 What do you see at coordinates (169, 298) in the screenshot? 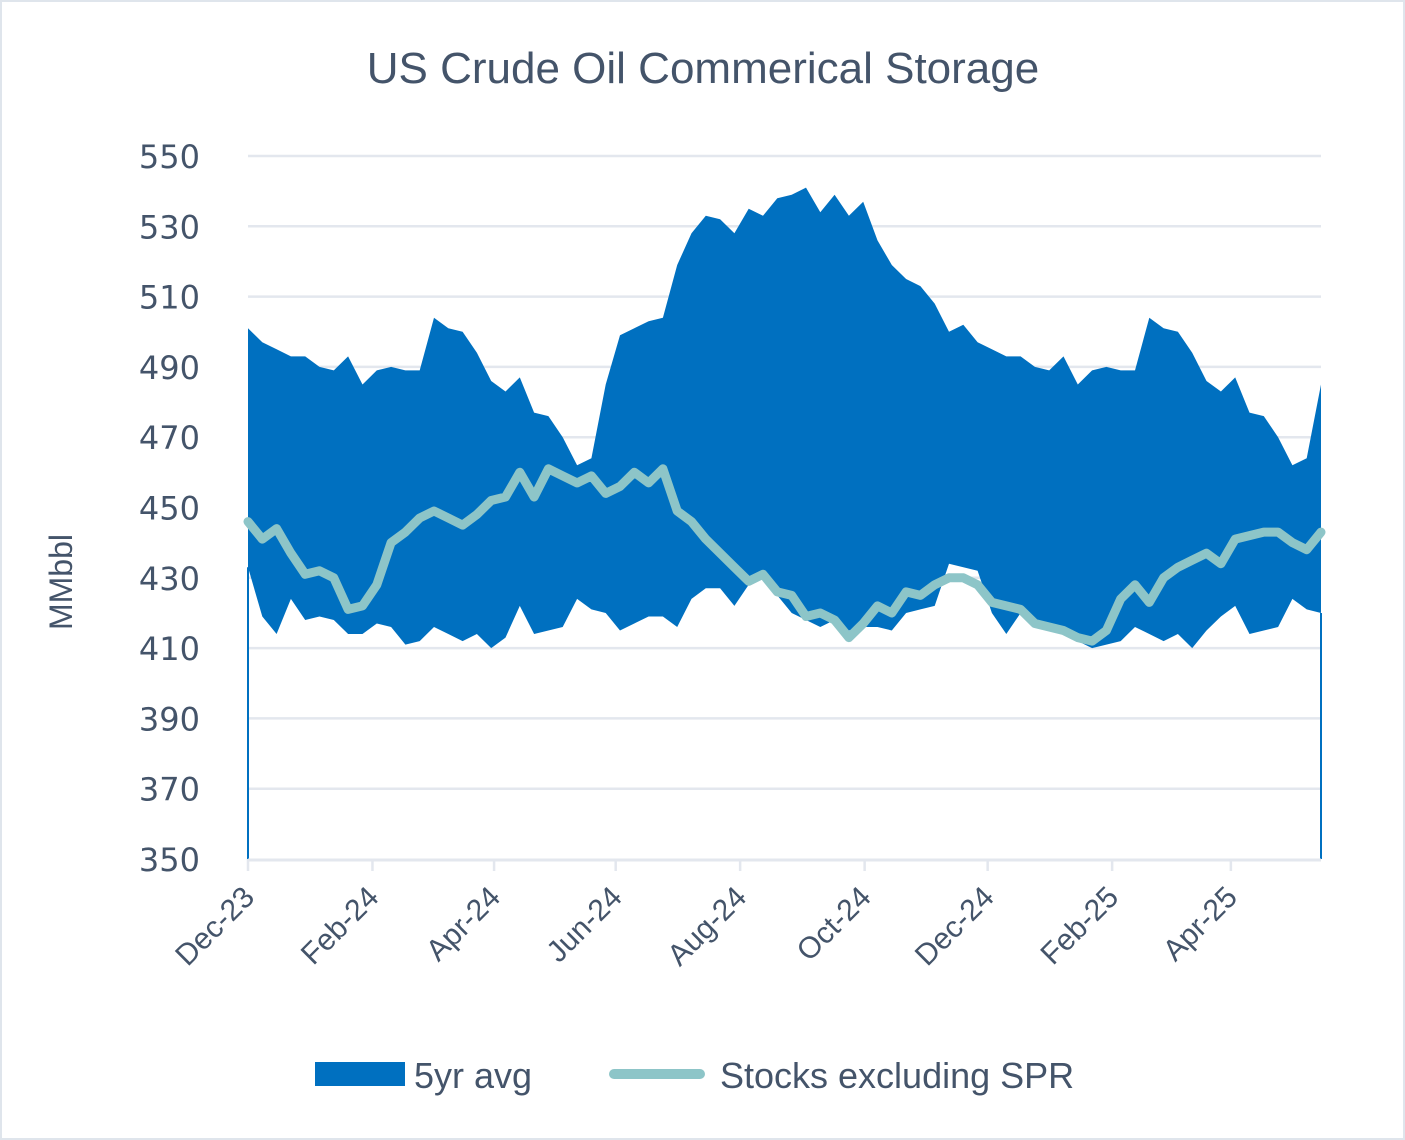
I see `y-tick-label: 510` at bounding box center [169, 298].